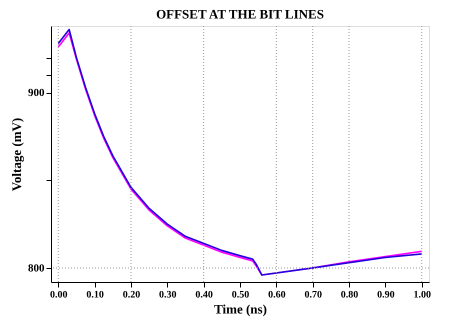  Describe the element at coordinates (240, 309) in the screenshot. I see `x-axis-title: Time (ns)` at that location.